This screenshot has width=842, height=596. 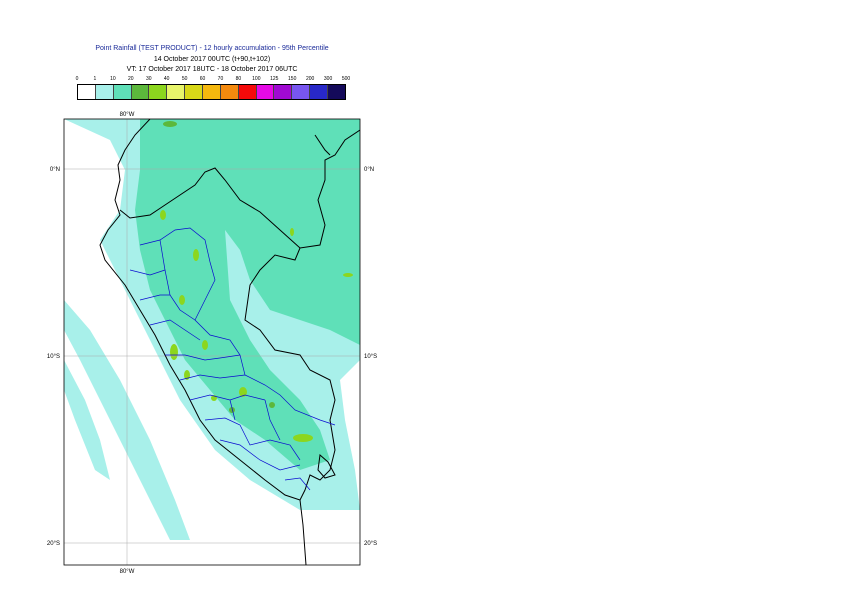 I want to click on legend-tick-label: 70, so click(x=220, y=79).